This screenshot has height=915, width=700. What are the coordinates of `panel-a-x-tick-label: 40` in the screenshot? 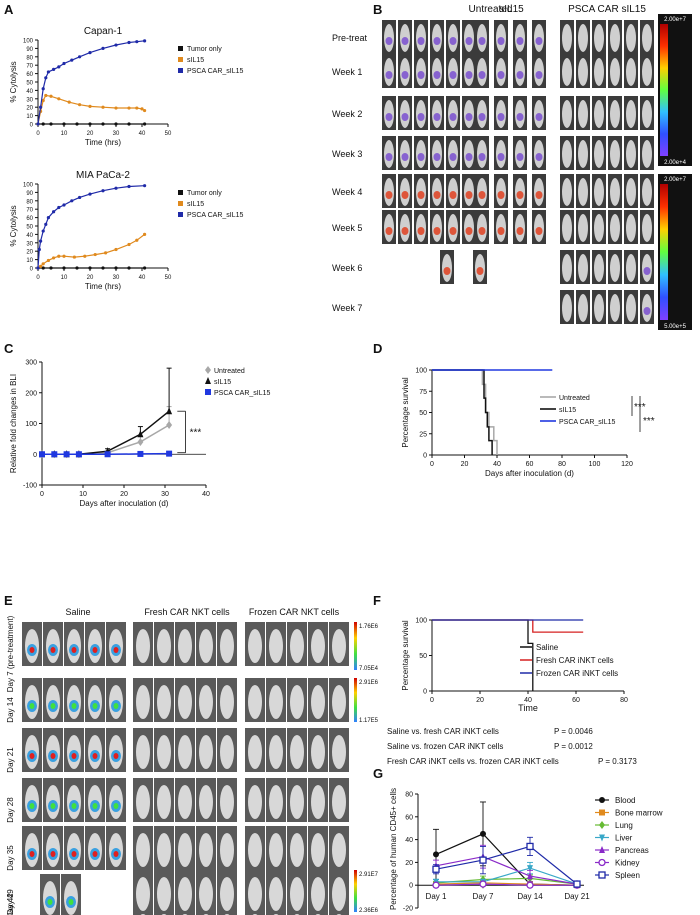 It's located at (142, 278).